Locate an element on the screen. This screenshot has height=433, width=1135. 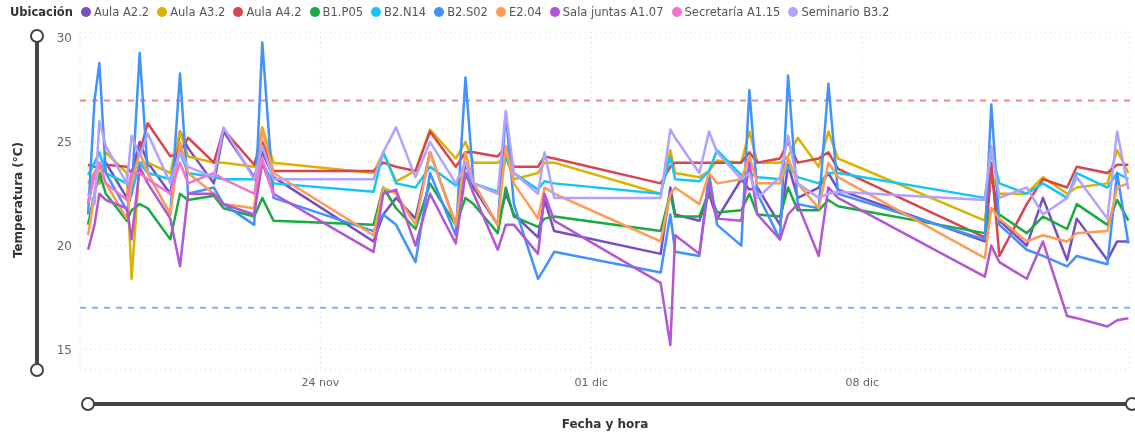
y-tick-label: 30 is located at coordinates (64, 38).